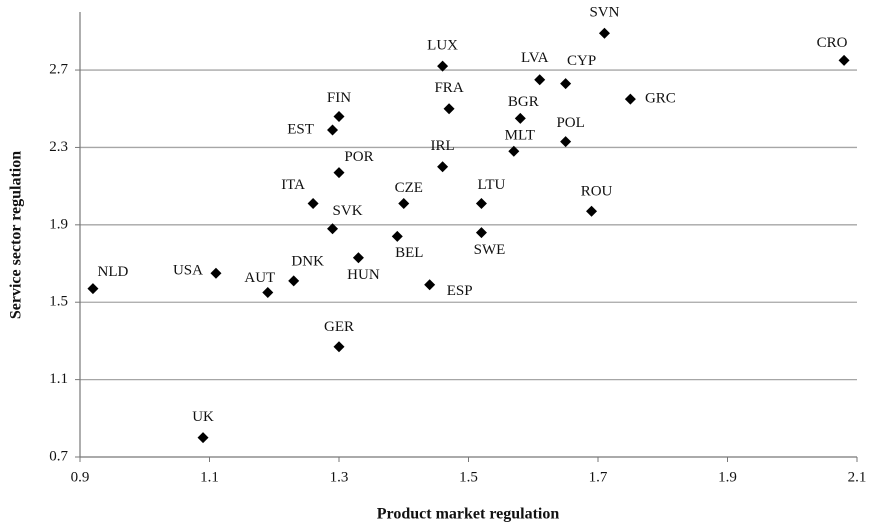  I want to click on point-label: IRL, so click(443, 146).